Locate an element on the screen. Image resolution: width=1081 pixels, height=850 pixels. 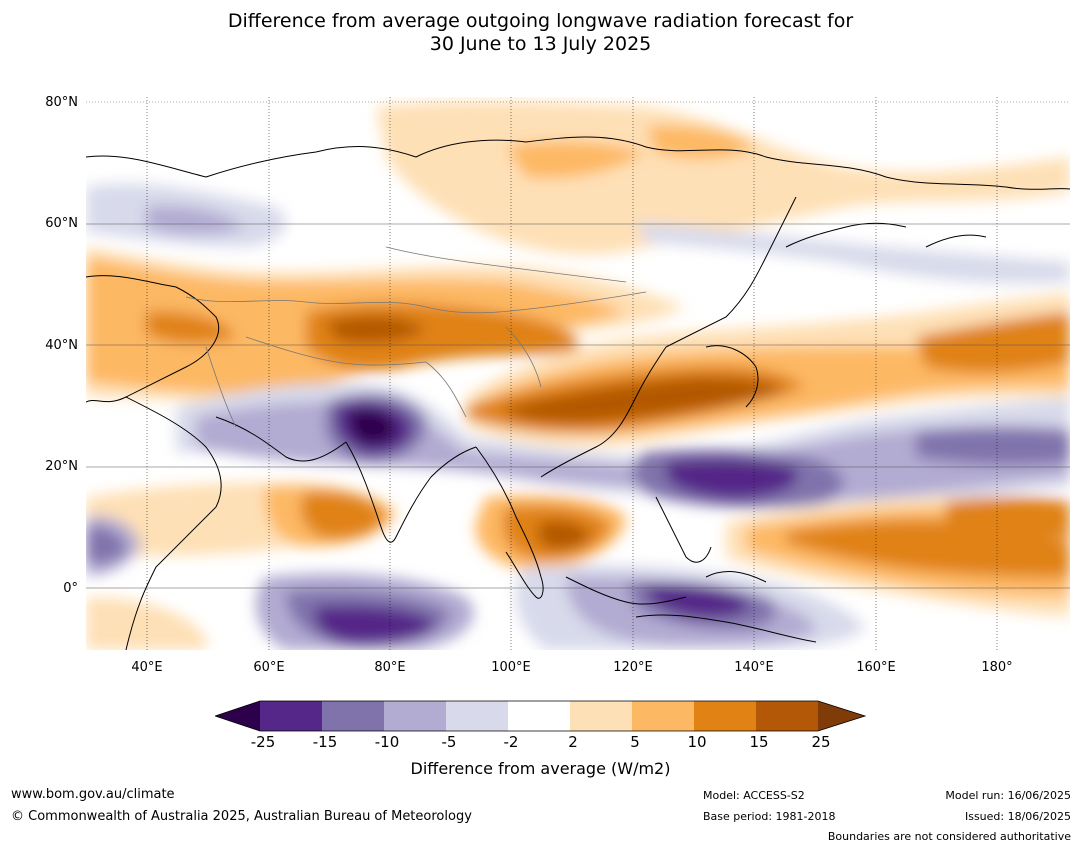
colorbar-tick-minus2: -2 is located at coordinates (511, 742).